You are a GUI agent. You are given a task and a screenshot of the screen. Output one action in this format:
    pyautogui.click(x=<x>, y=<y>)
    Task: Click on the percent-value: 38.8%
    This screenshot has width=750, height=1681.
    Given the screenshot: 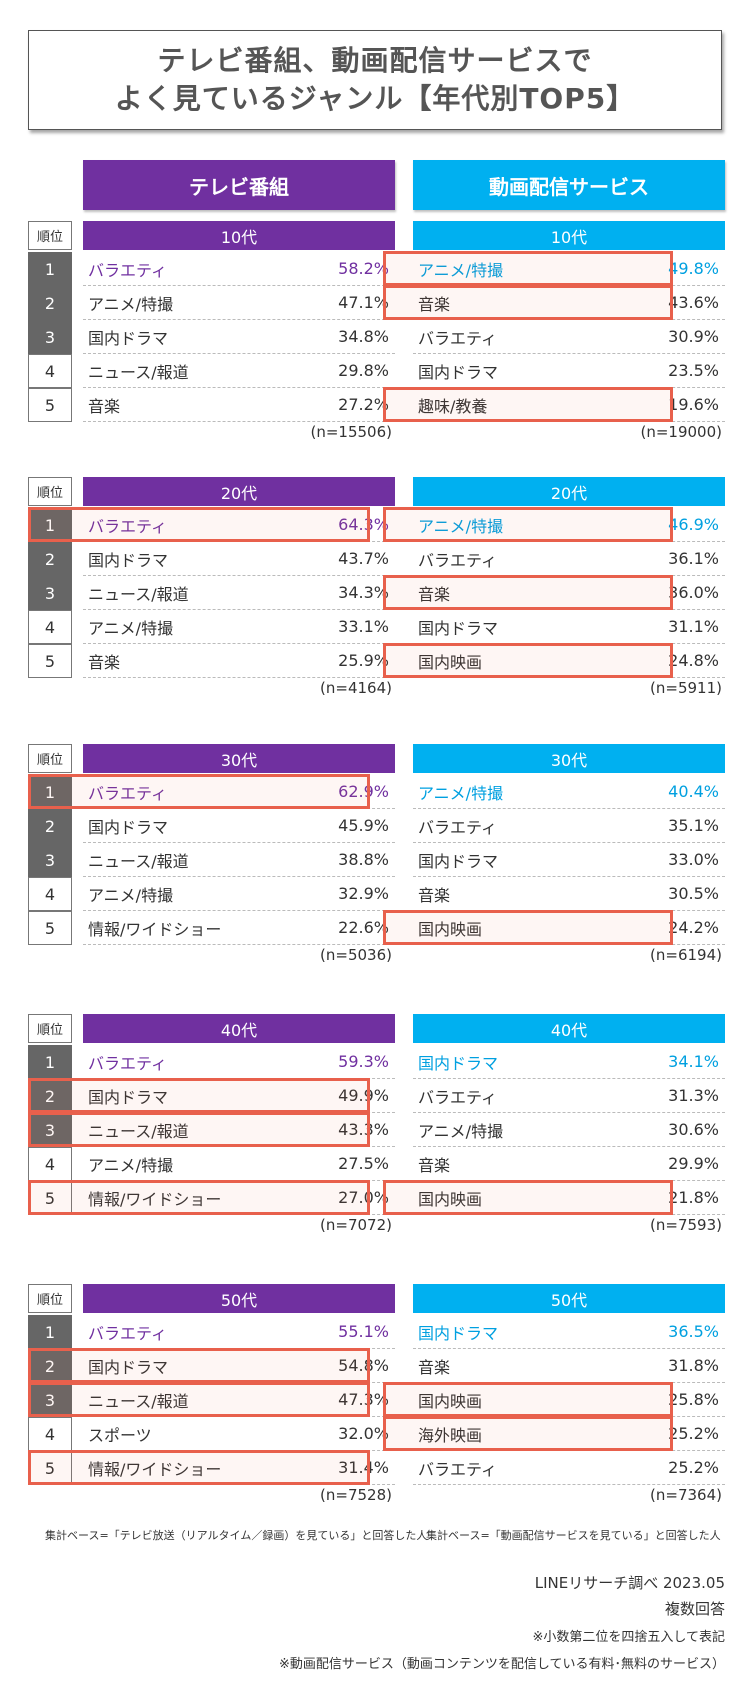 What is the action you would take?
    pyautogui.click(x=363, y=859)
    